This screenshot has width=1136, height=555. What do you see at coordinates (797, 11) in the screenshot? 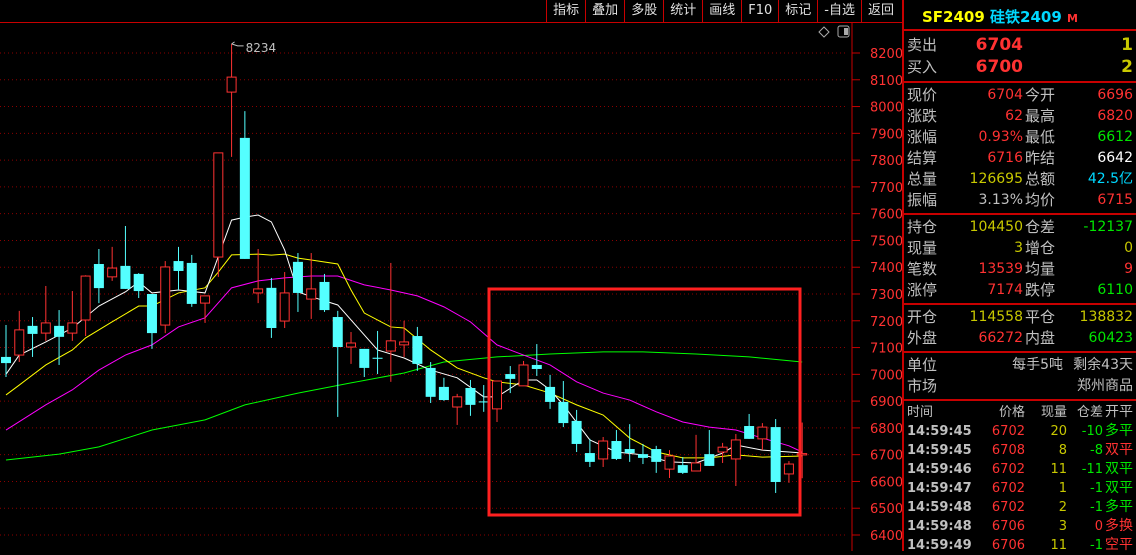
I see `toolbar-button: 标记` at bounding box center [797, 11].